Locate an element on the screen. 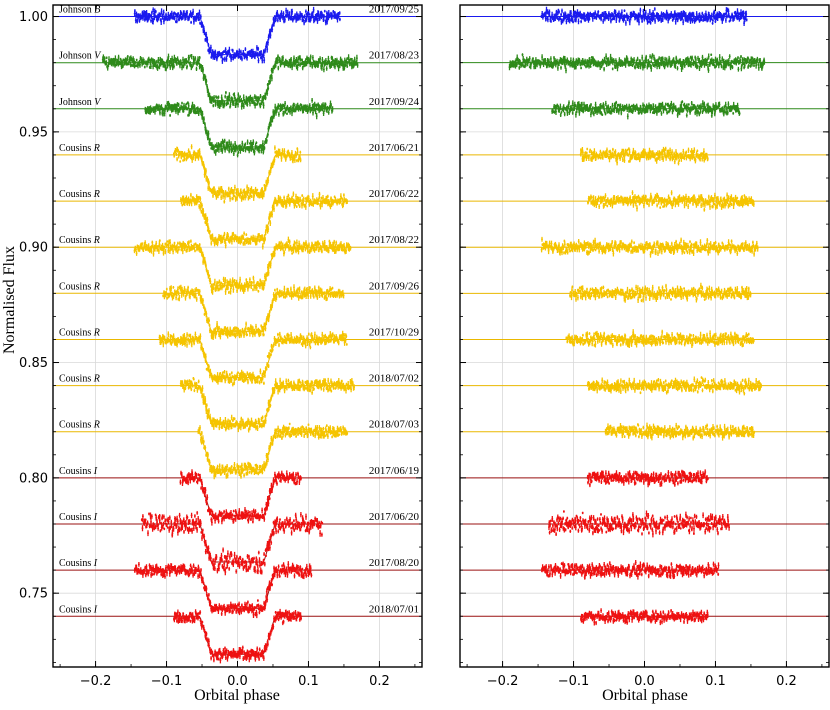 This screenshot has height=710, width=830. series-R-2017/10/29 is located at coordinates (644, 338).